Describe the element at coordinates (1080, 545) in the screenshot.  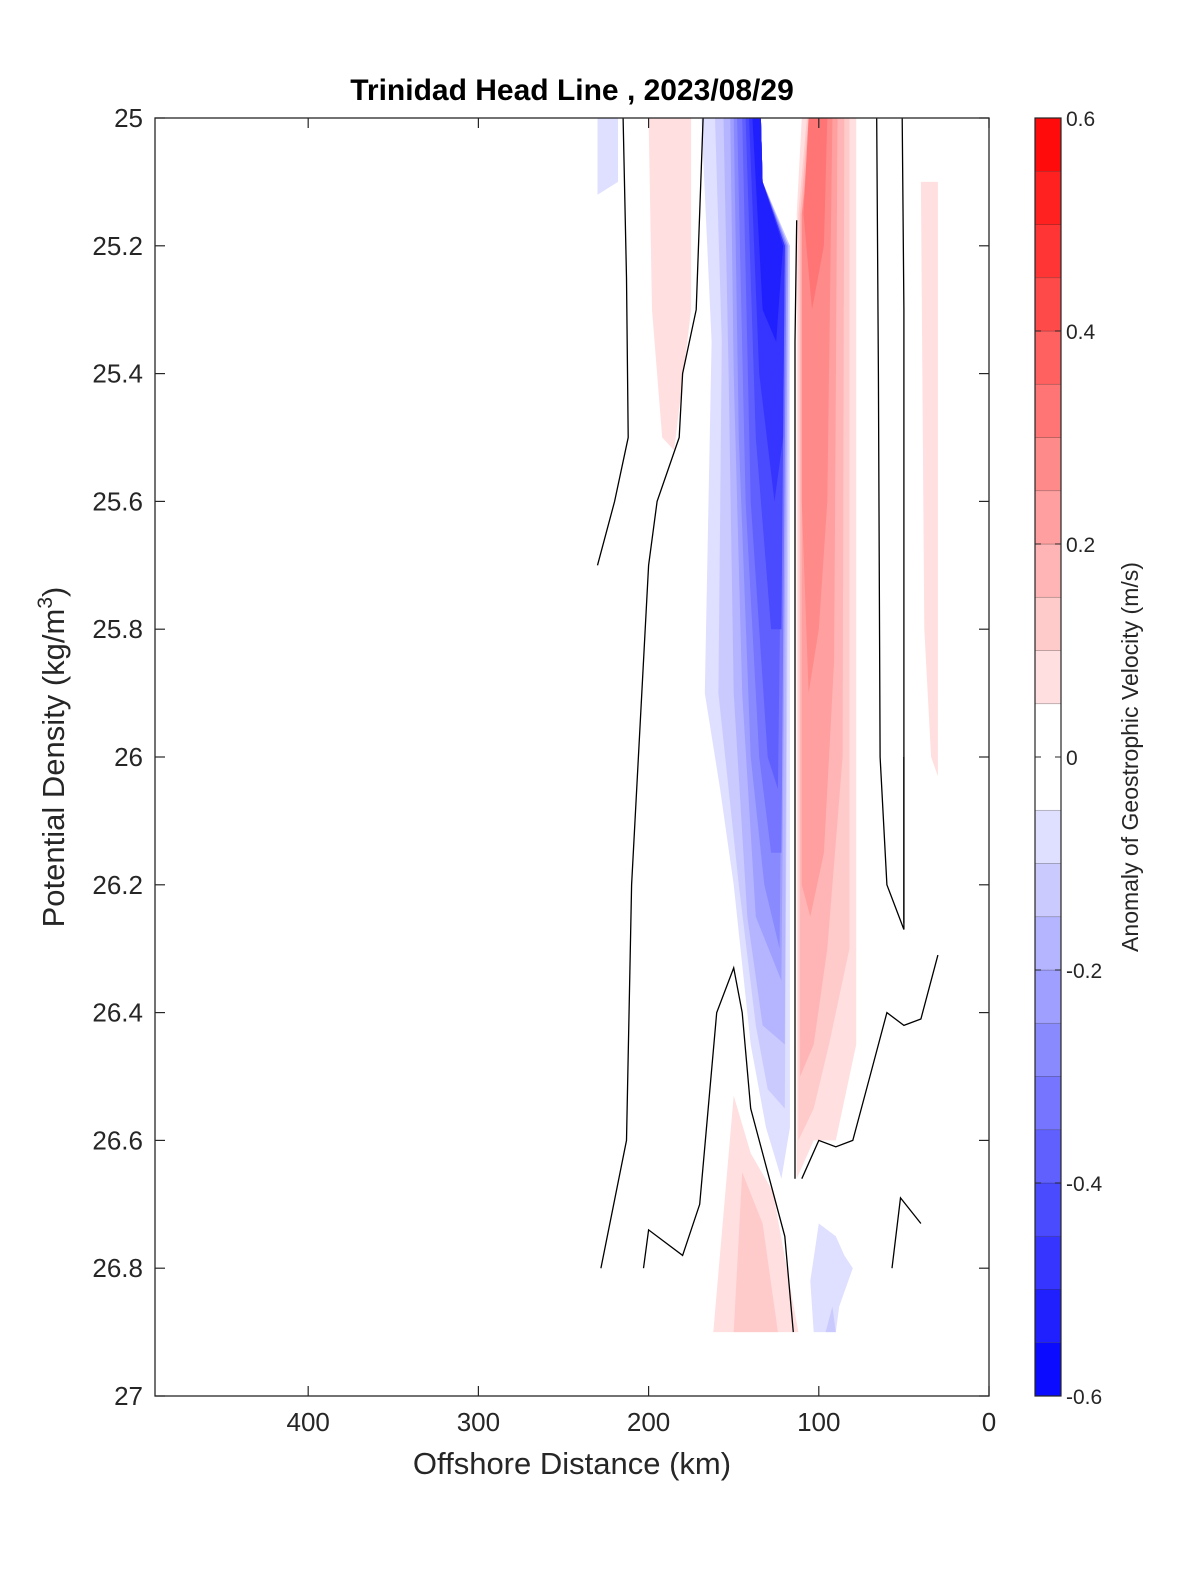
I see `colorbar-tick-label: 0.2` at that location.